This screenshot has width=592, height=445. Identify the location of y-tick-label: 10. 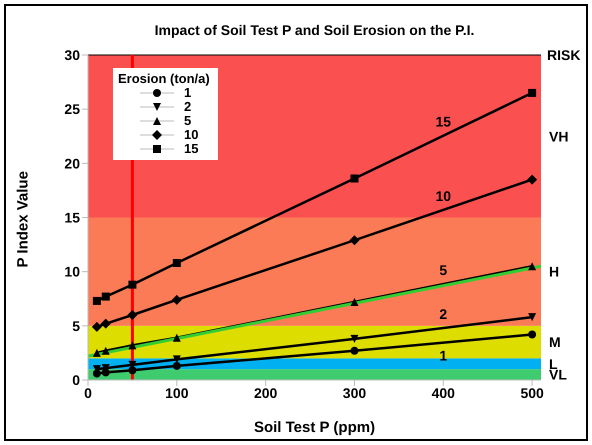
(72, 272).